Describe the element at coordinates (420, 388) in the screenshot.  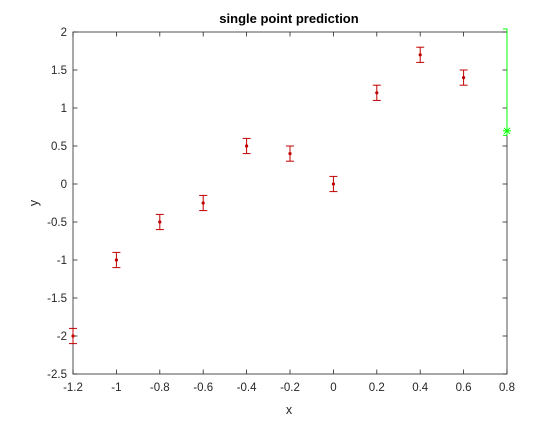
I see `x-tick-label: 0.4` at that location.